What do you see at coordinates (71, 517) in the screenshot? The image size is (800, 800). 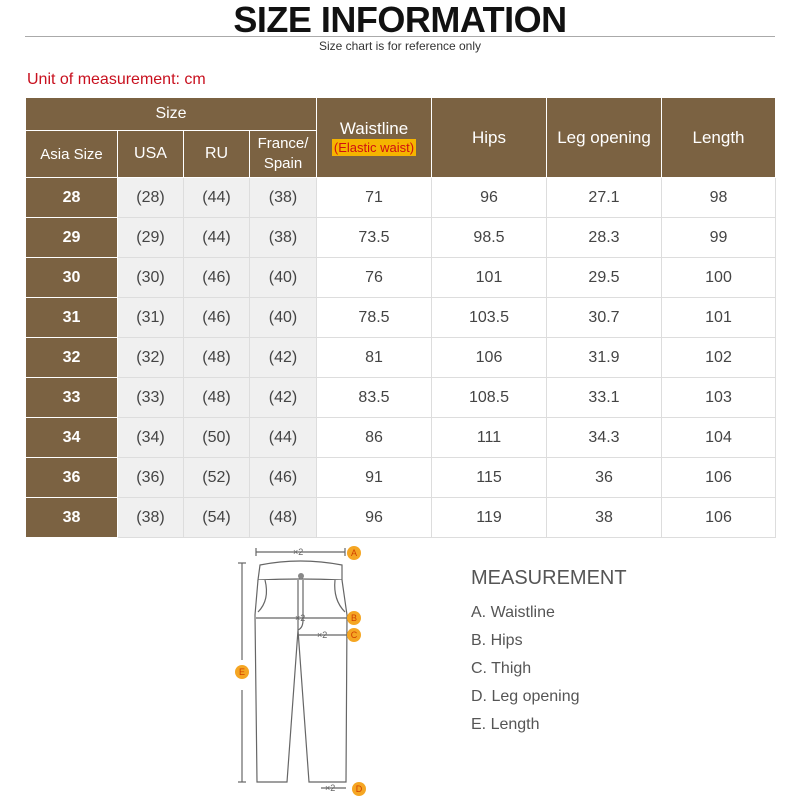 I see `cell-asia-size: 38` at bounding box center [71, 517].